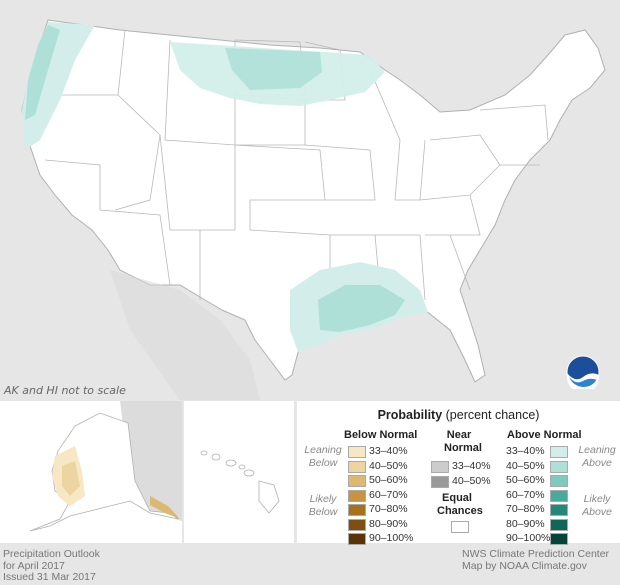 This screenshot has height=585, width=620. What do you see at coordinates (71, 478) in the screenshot?
I see `alaska-below-likely` at bounding box center [71, 478].